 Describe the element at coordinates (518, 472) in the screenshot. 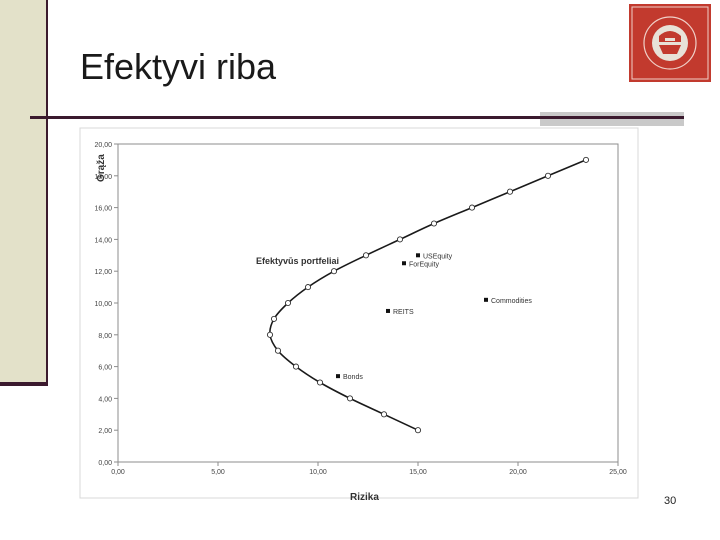

I see `x-tick-label: 20,00` at that location.